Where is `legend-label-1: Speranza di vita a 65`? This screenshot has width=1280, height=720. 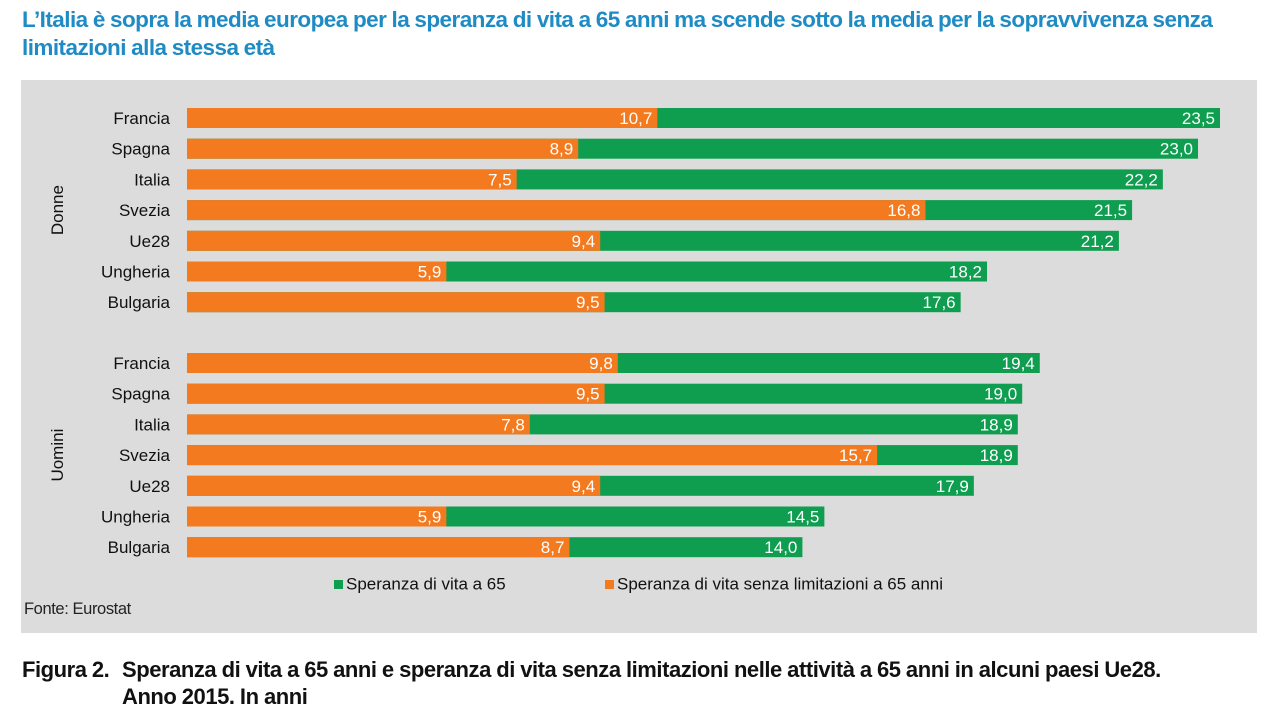 legend-label-1: Speranza di vita a 65 is located at coordinates (426, 584).